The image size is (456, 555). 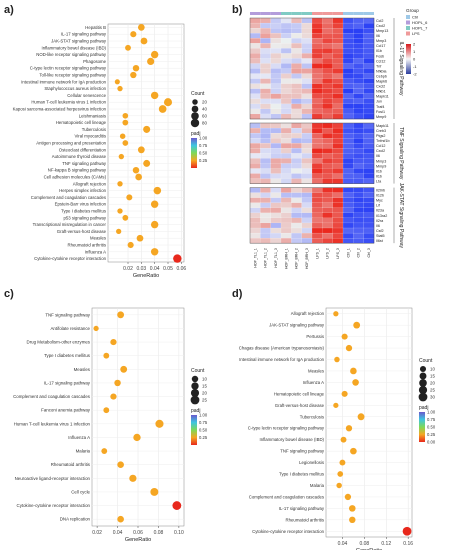 What do you see at coordinates (379, 181) in the screenshot?
I see `gene-label: Lta` at bounding box center [379, 181].